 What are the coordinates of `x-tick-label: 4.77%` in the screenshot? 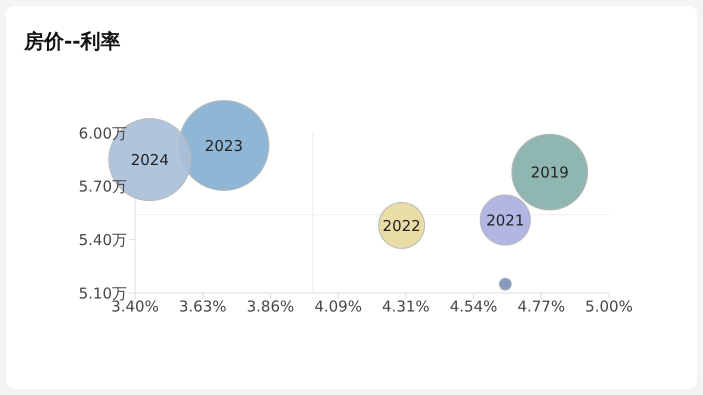 It's located at (541, 307).